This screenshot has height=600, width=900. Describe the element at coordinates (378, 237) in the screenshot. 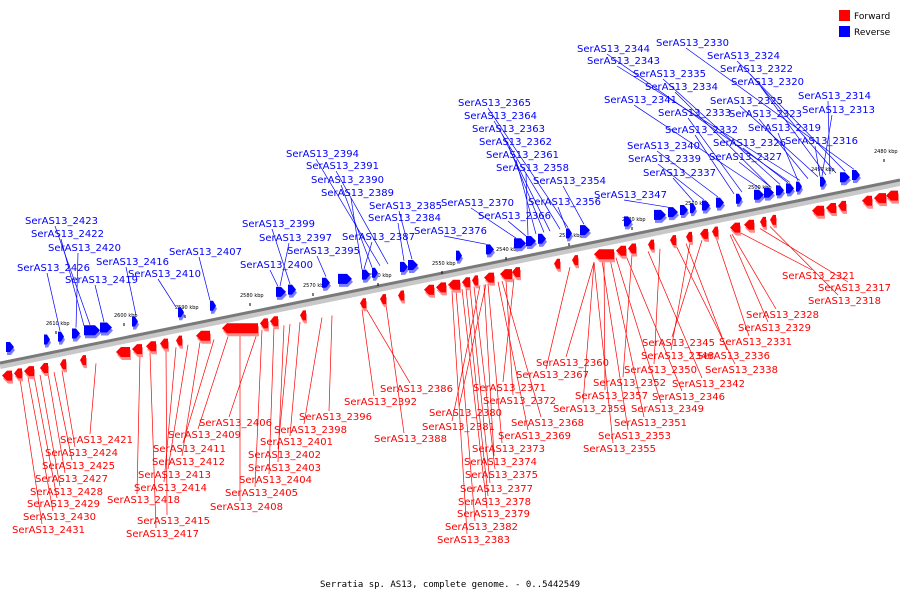

I see `reverse-gene-label: SerAS13_2387` at that location.